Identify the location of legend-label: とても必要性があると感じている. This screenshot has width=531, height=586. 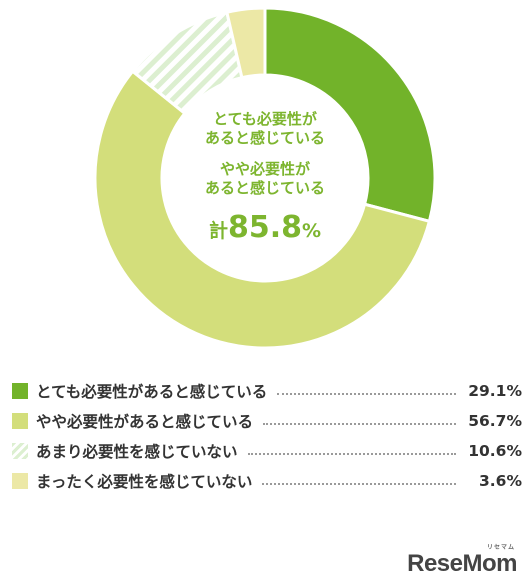
(152, 392).